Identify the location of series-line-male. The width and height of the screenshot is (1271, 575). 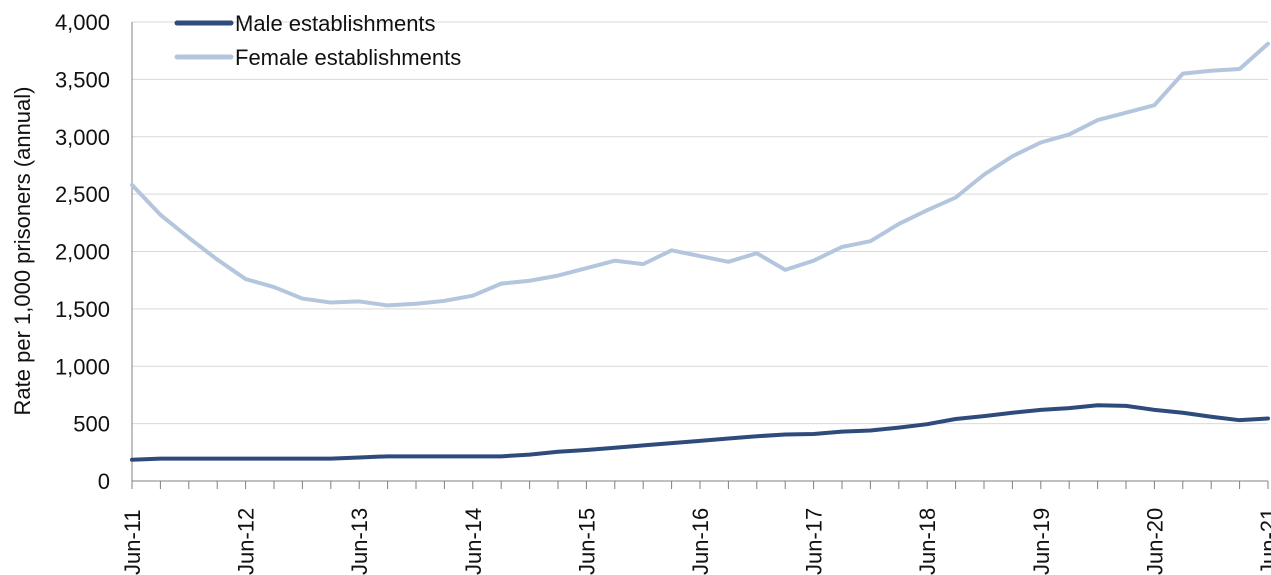
(700, 432).